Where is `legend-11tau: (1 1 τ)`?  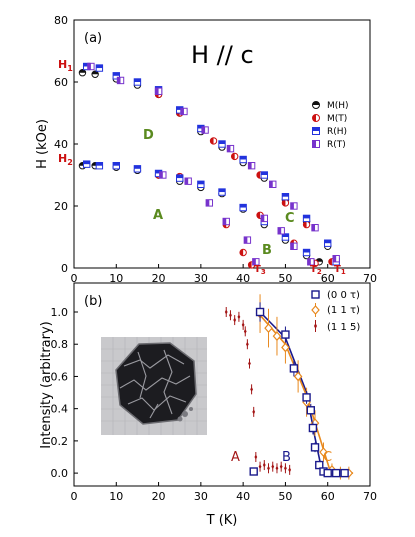 legend-11tau: (1 1 τ) is located at coordinates (335, 310).